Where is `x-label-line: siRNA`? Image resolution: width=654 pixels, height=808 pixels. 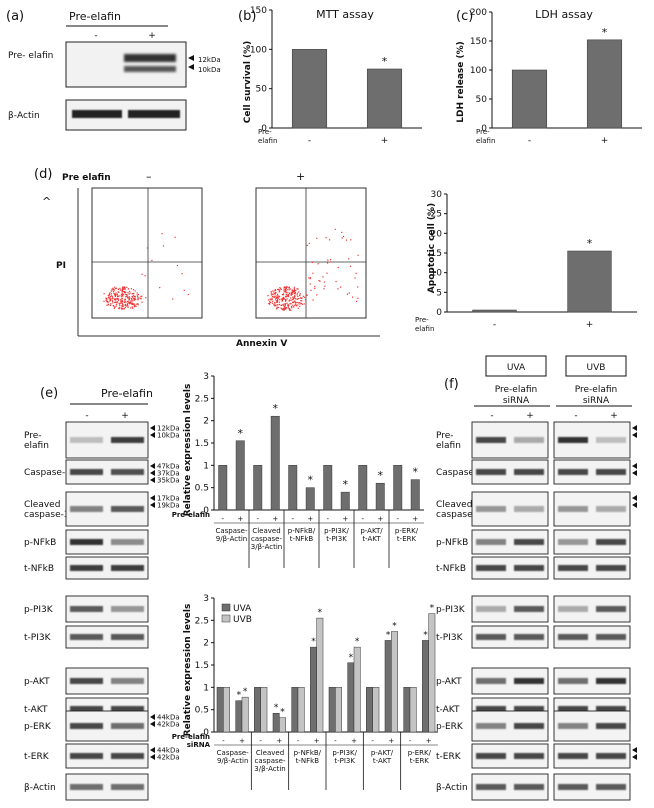
x-label-line: siRNA is located at coordinates (199, 745).